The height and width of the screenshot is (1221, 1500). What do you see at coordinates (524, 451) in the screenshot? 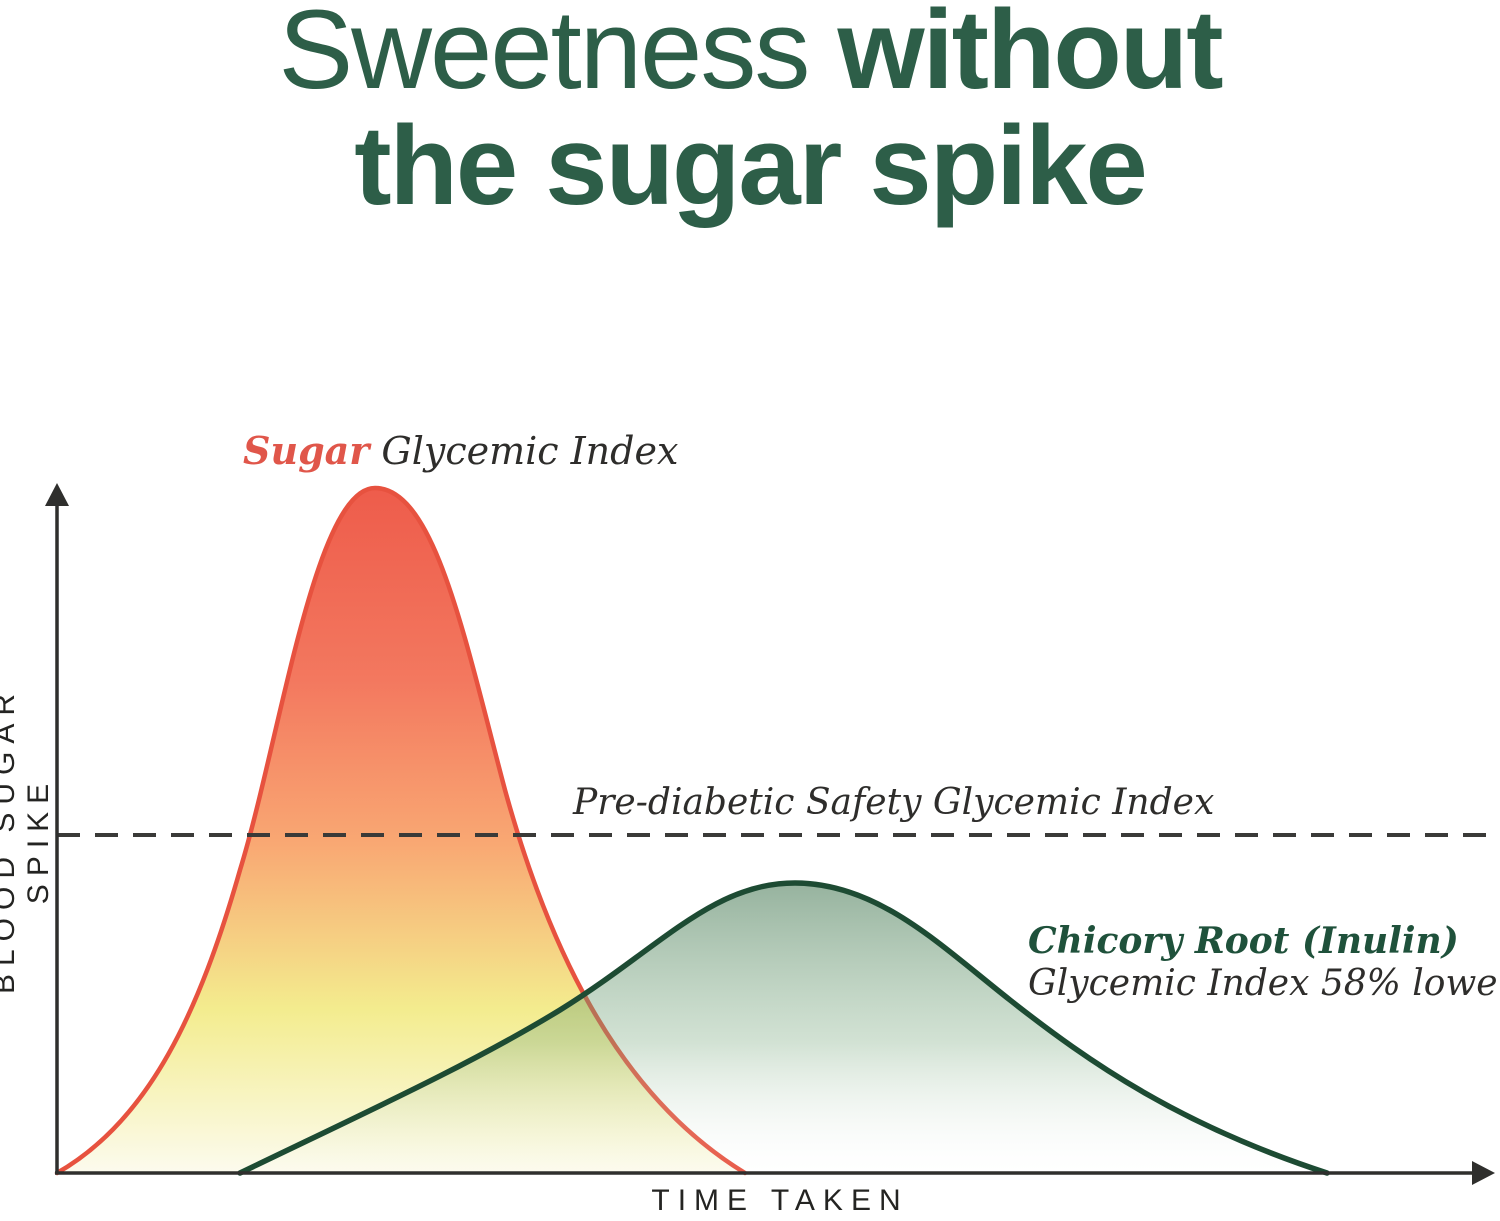
I see `sugar-curve-label-rest: Glycemic Index` at bounding box center [524, 451].